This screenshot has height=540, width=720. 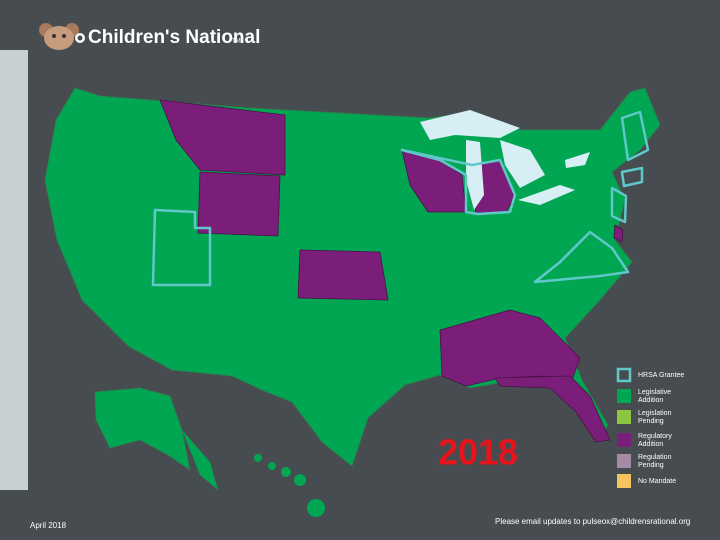 What do you see at coordinates (200, 460) in the screenshot?
I see `alaska-panhandle` at bounding box center [200, 460].